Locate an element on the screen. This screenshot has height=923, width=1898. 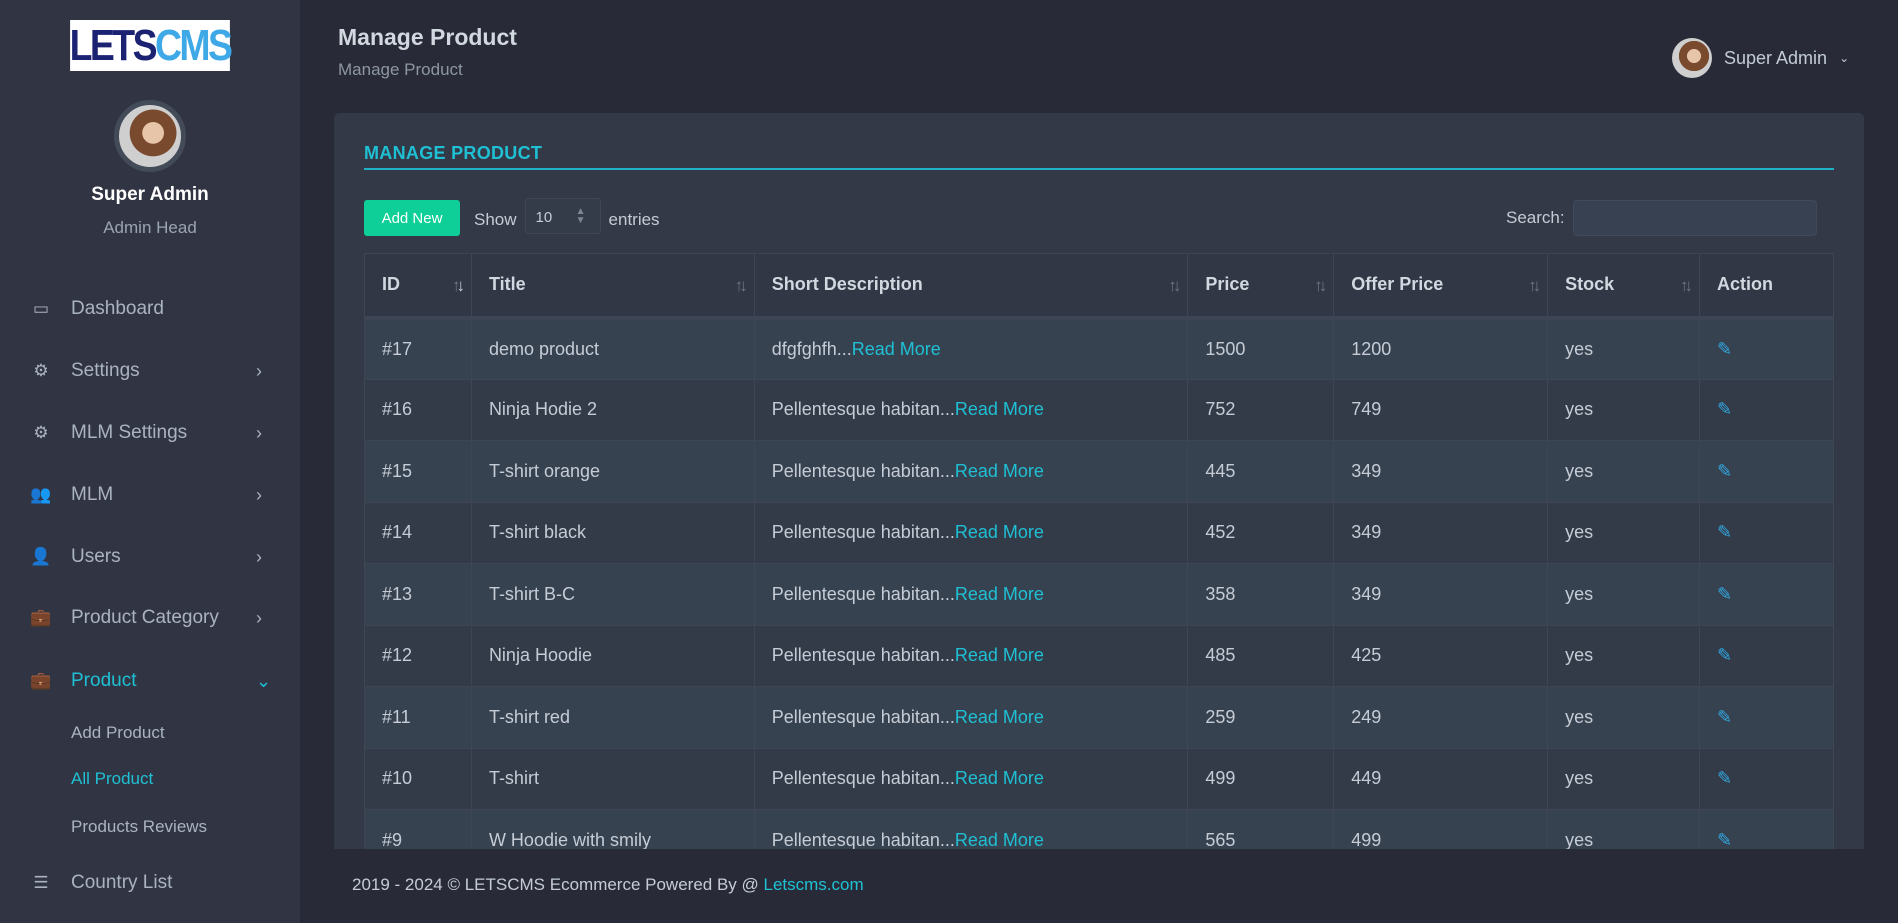
cell: 445 is located at coordinates (1261, 471).